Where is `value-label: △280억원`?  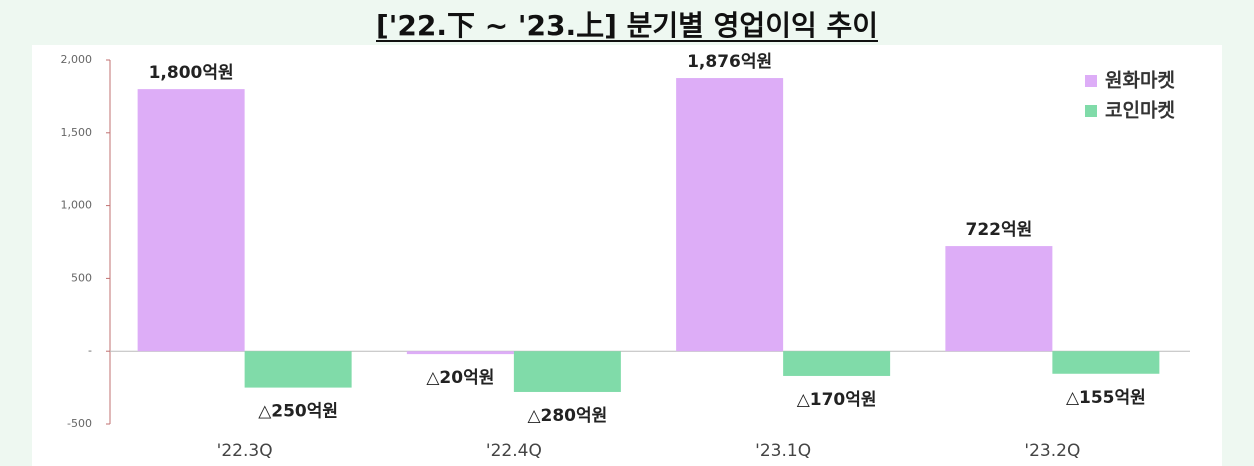
value-label: △280억원 is located at coordinates (567, 416).